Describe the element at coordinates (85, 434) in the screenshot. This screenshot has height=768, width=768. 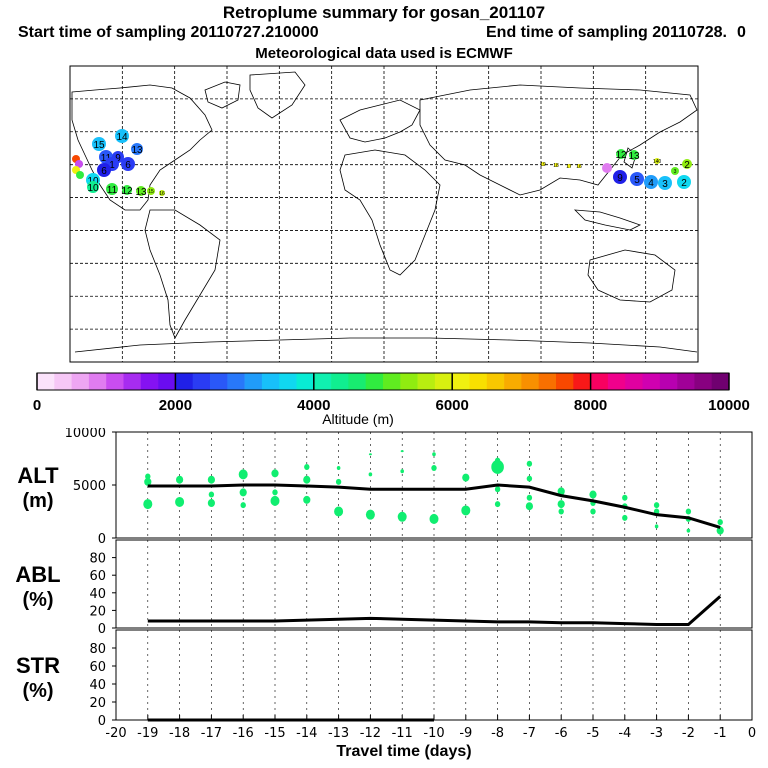
I see `alt-ytick-label: 10000` at that location.